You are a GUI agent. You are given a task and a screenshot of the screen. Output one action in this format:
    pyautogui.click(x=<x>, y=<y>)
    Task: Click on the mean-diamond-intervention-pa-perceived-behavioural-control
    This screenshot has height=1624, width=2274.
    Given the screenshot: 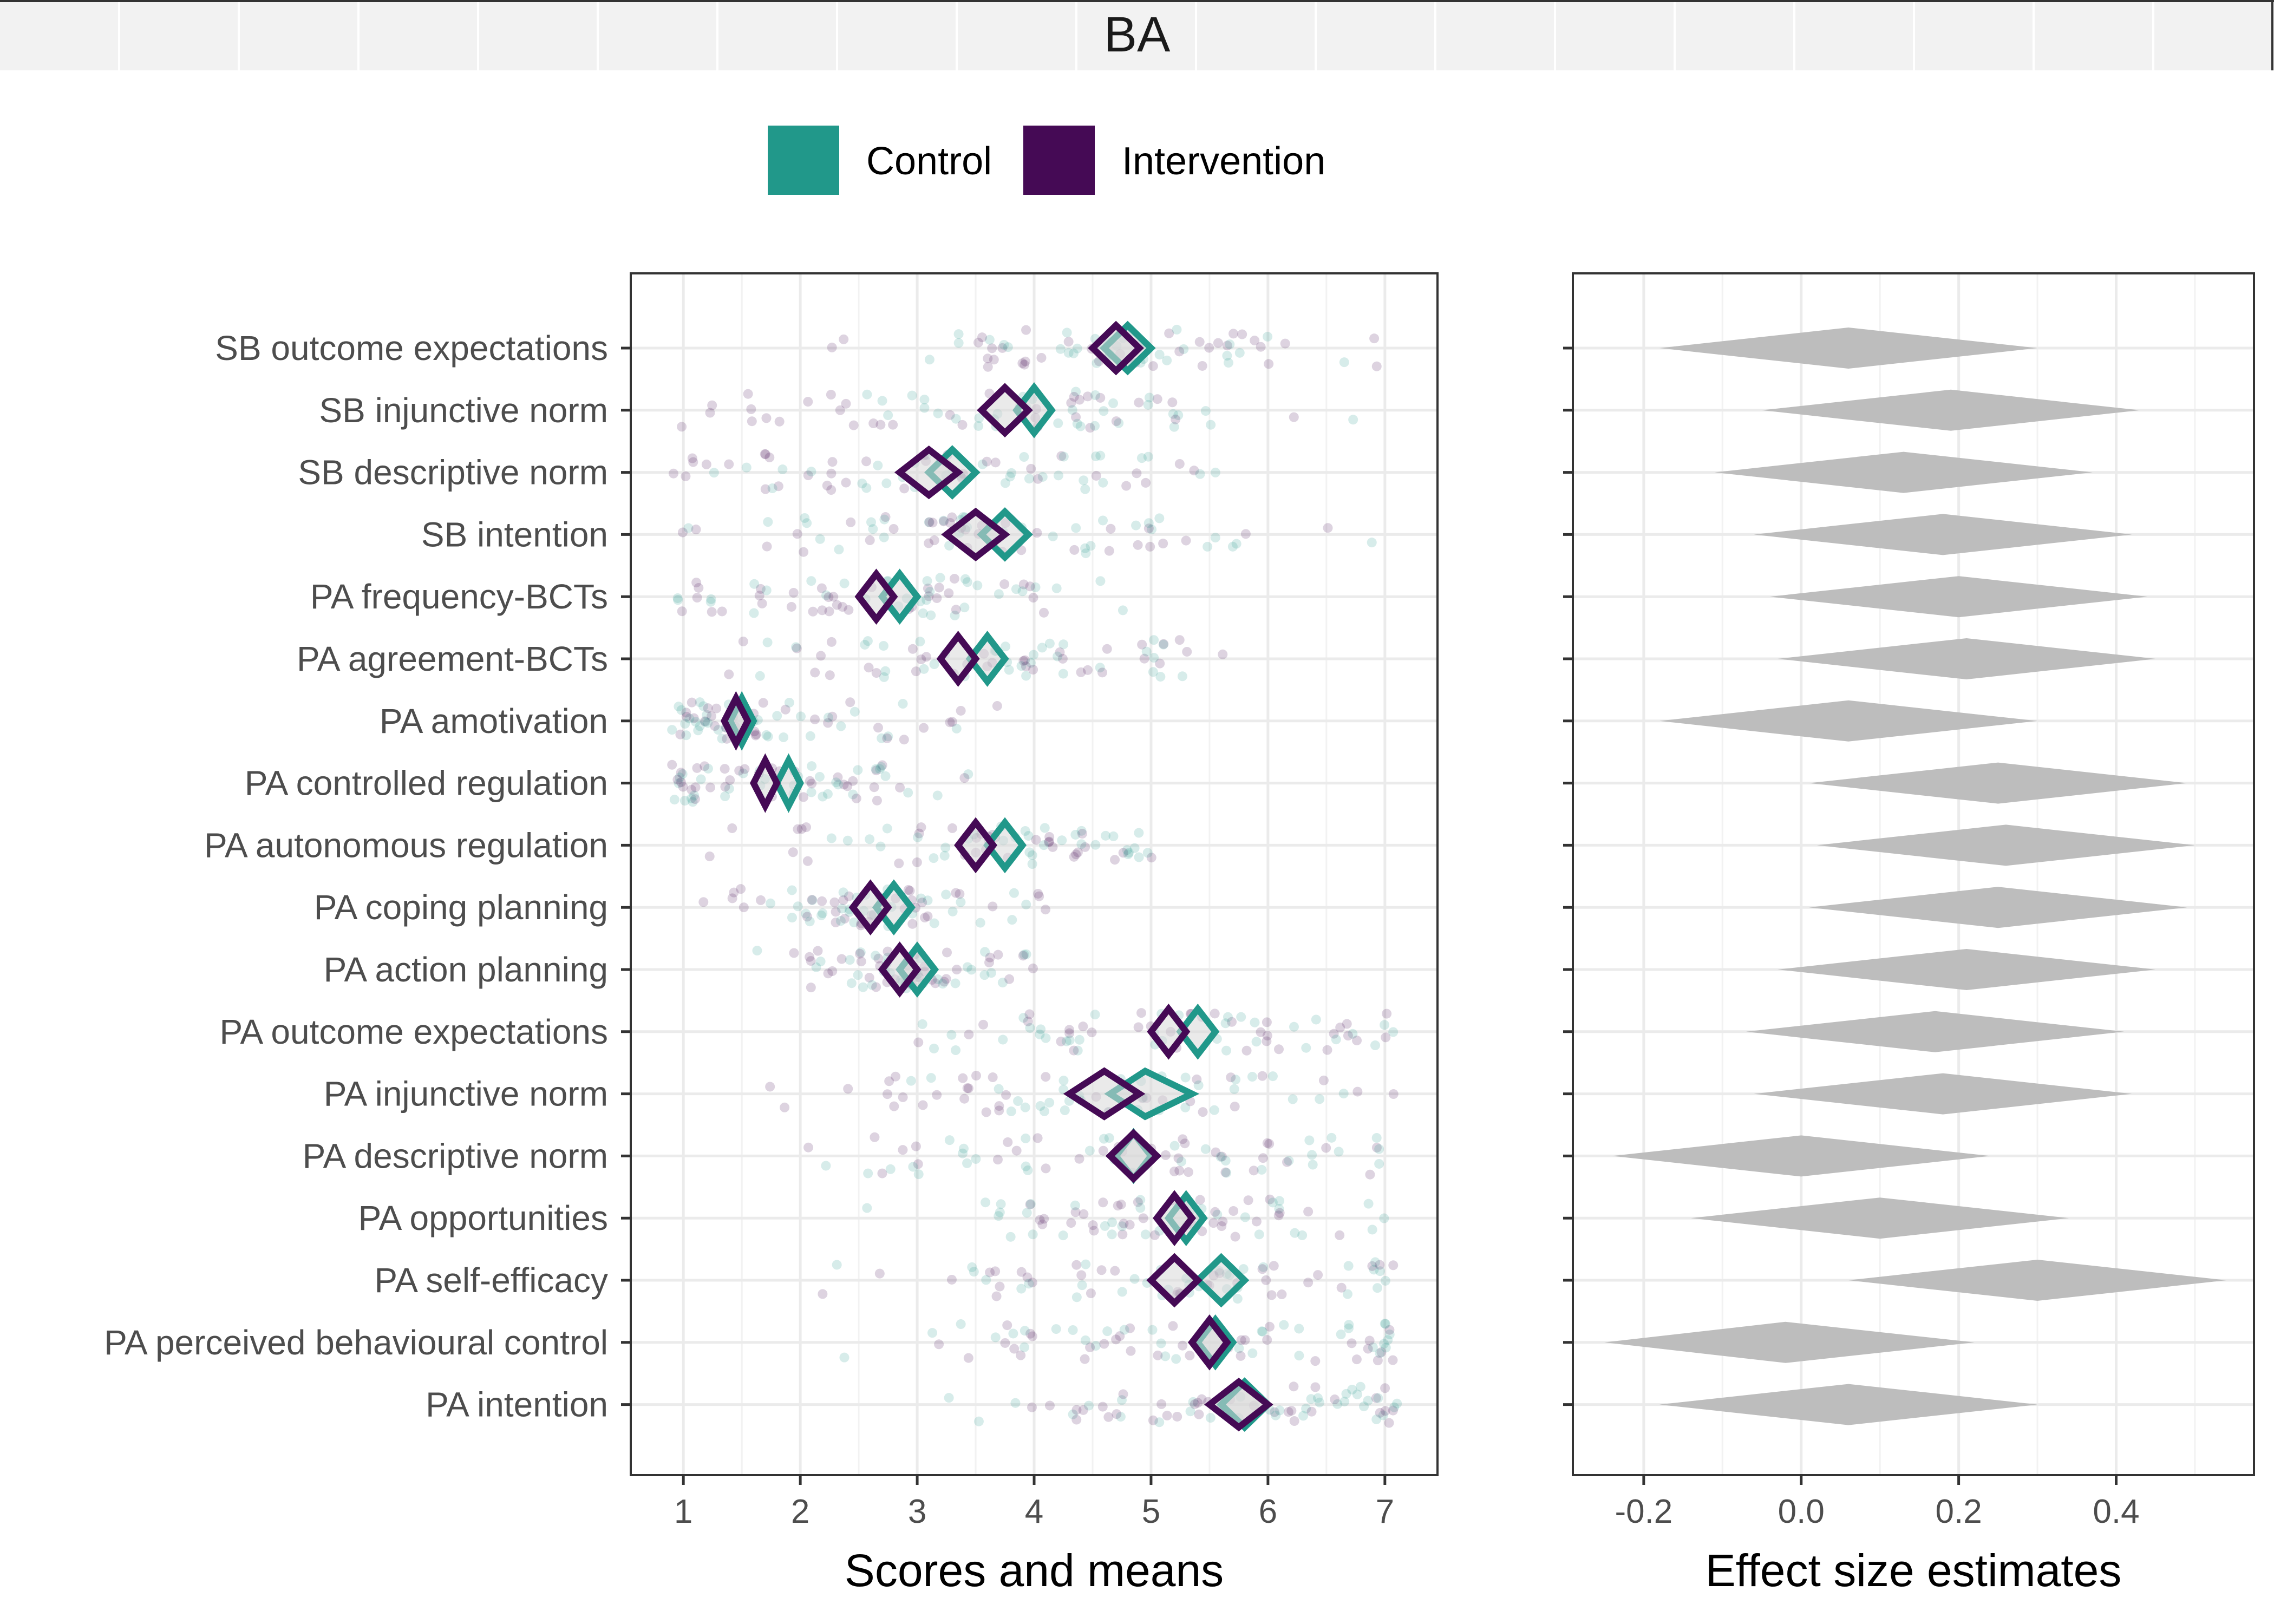 What is the action you would take?
    pyautogui.click(x=1209, y=1343)
    